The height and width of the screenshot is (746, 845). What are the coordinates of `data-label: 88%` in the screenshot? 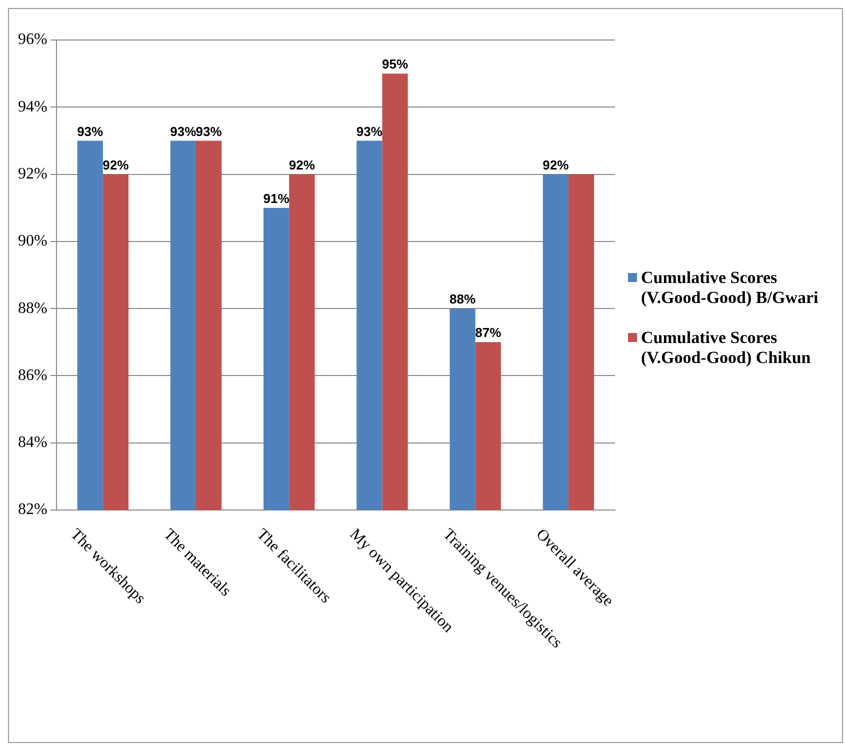 It's located at (463, 299).